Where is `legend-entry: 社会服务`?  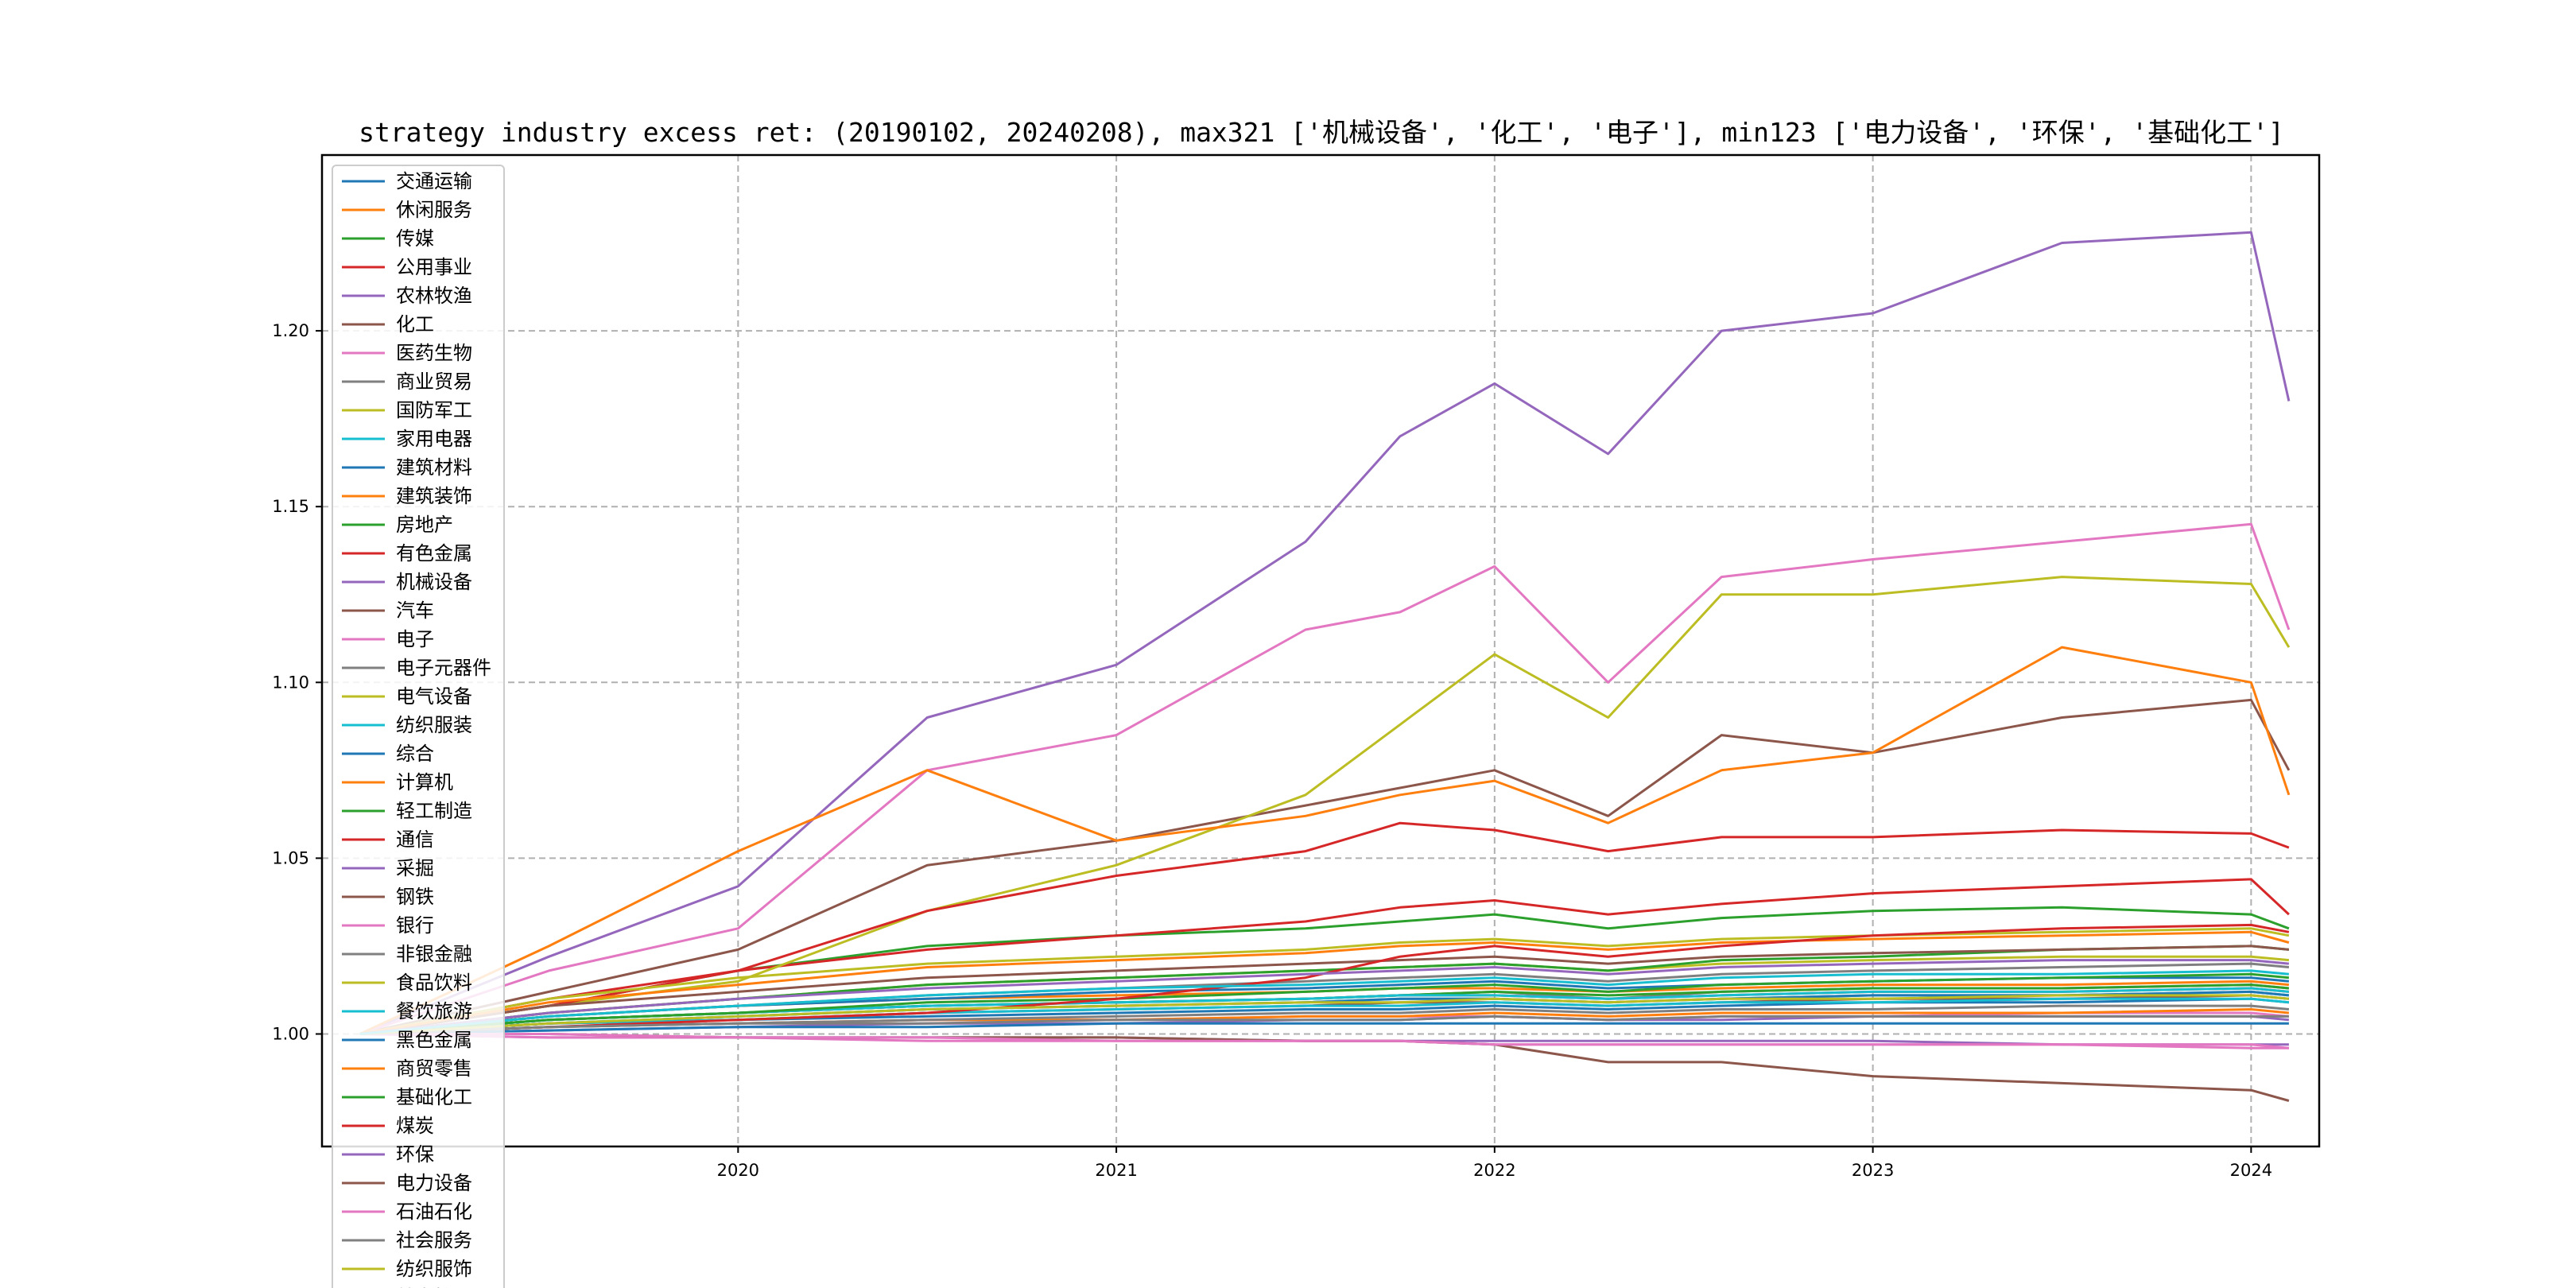
legend-entry: 社会服务 is located at coordinates (434, 1240).